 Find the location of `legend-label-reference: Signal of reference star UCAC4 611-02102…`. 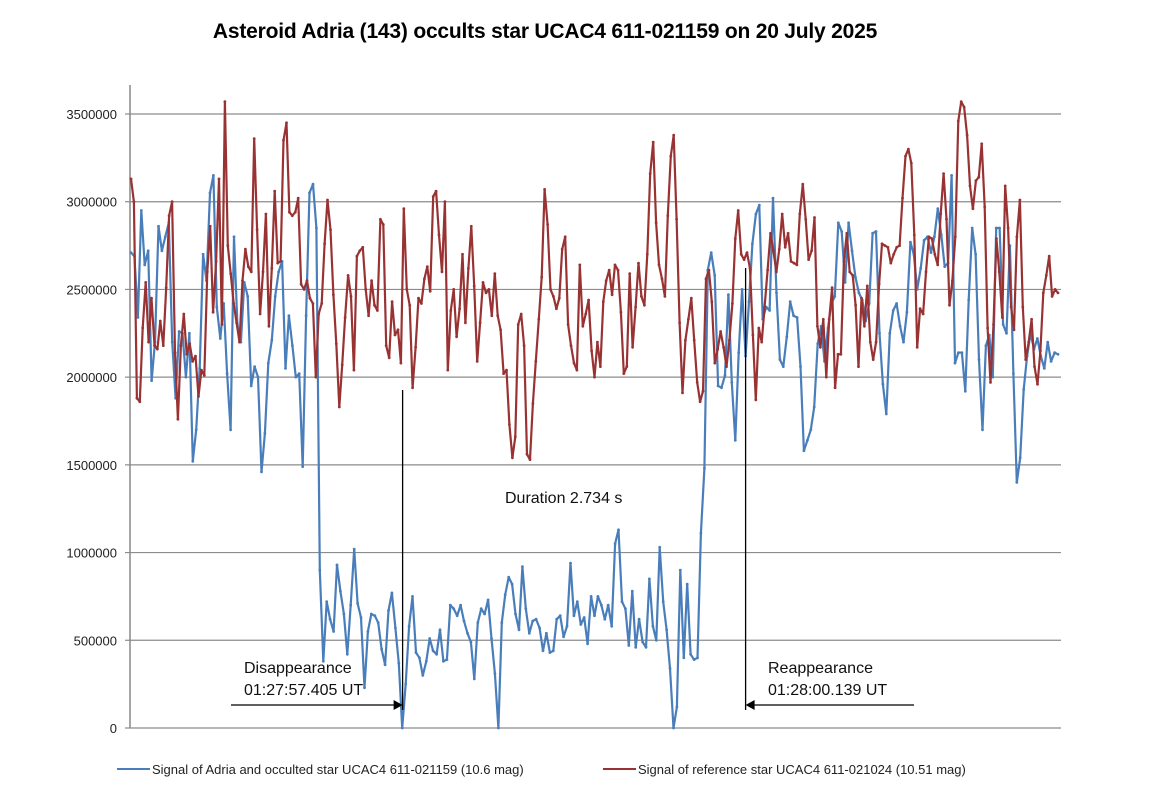

legend-label-reference: Signal of reference star UCAC4 611-02102… is located at coordinates (802, 769).